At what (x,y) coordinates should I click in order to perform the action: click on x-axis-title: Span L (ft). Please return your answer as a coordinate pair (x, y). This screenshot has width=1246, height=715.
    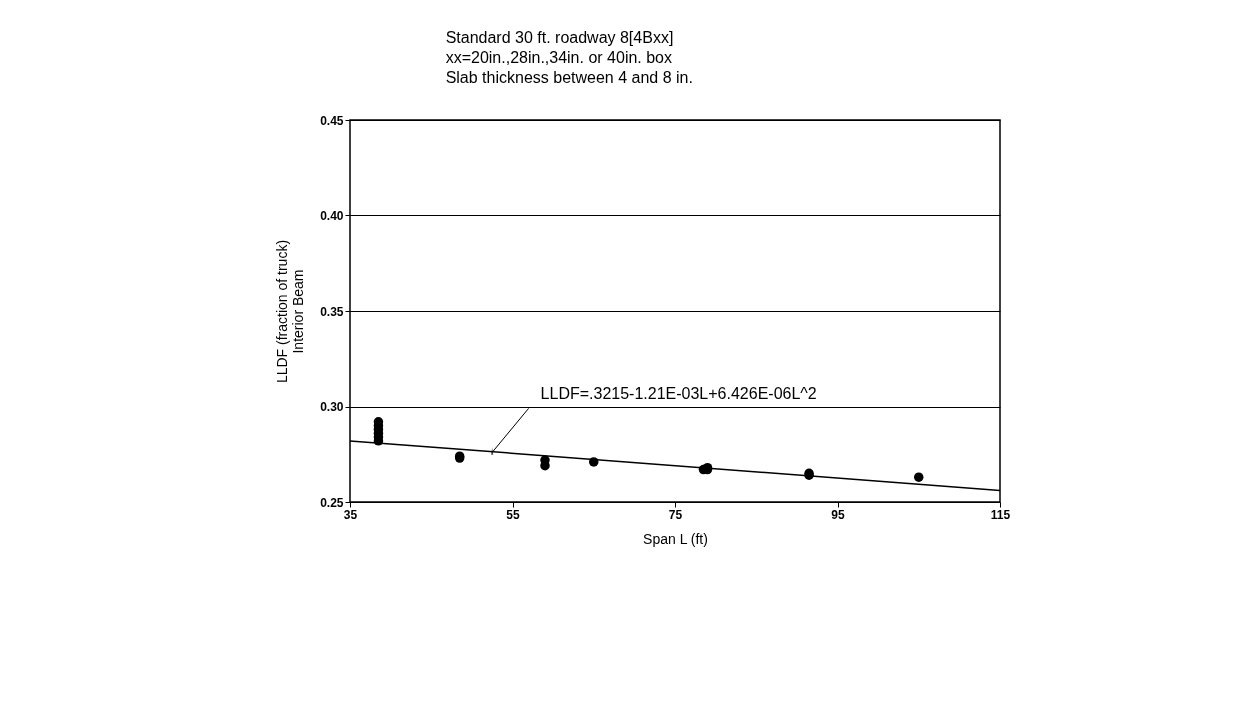
    Looking at the image, I should click on (675, 538).